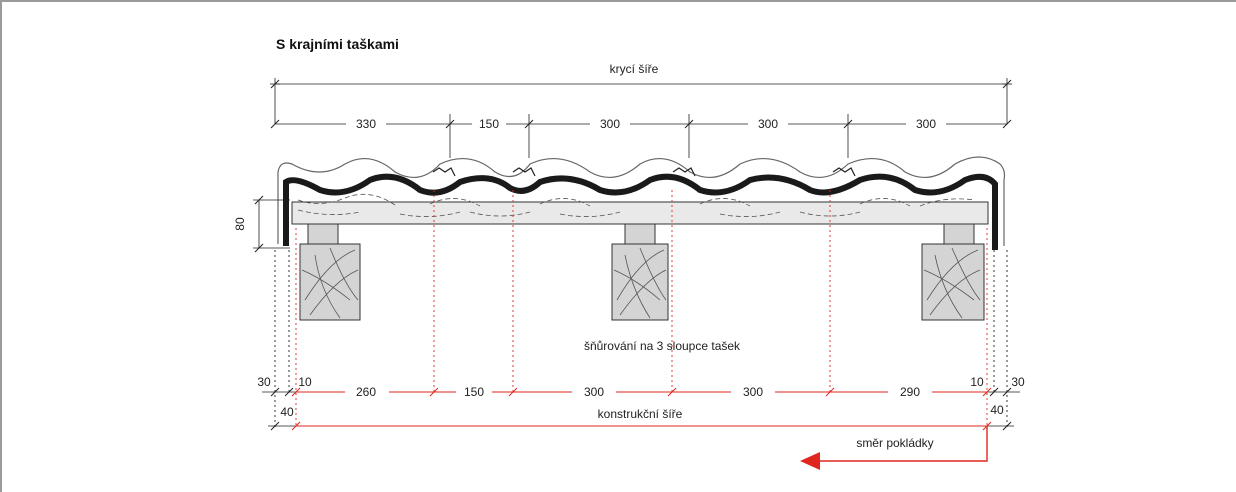 The height and width of the screenshot is (492, 1236). I want to click on right-offset-30: 30, so click(1018, 382).